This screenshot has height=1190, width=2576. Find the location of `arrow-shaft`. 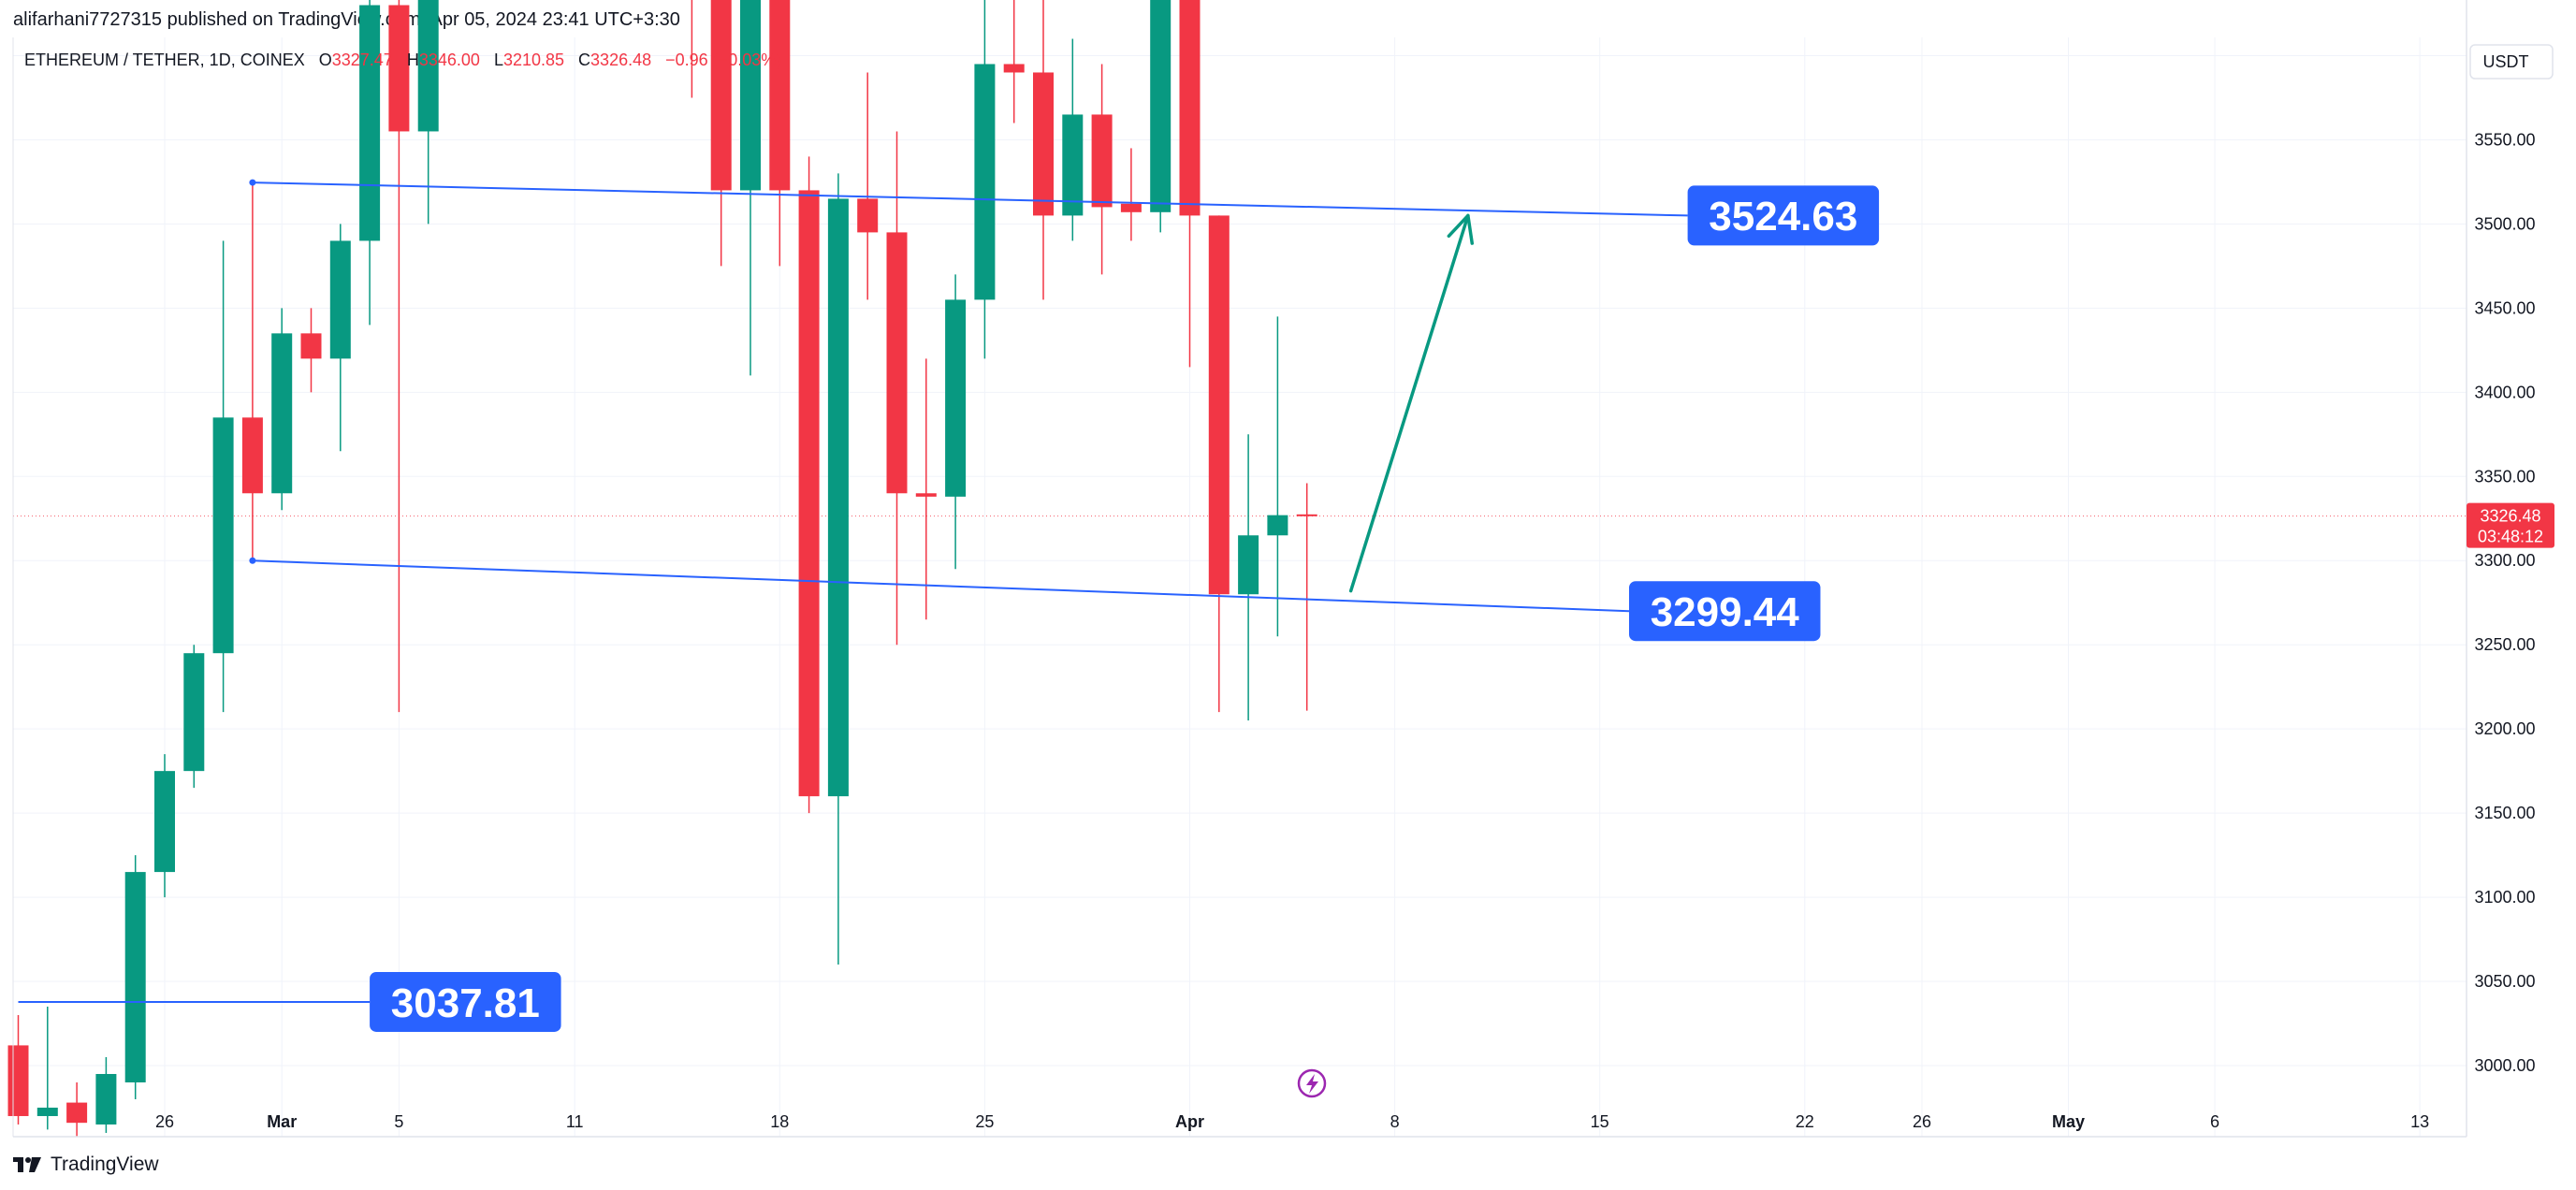

arrow-shaft is located at coordinates (1409, 403).